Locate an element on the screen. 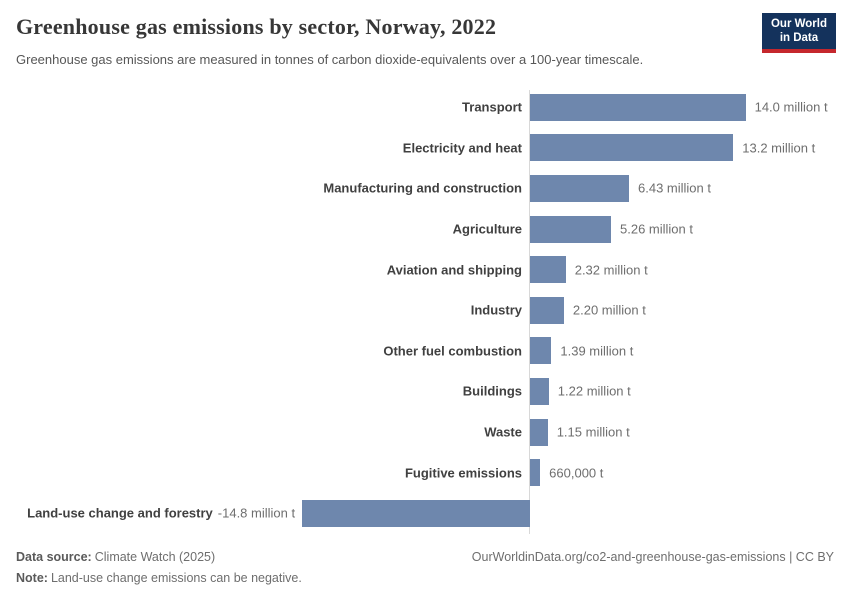 The height and width of the screenshot is (600, 850). category-label: Transport is located at coordinates (492, 107).